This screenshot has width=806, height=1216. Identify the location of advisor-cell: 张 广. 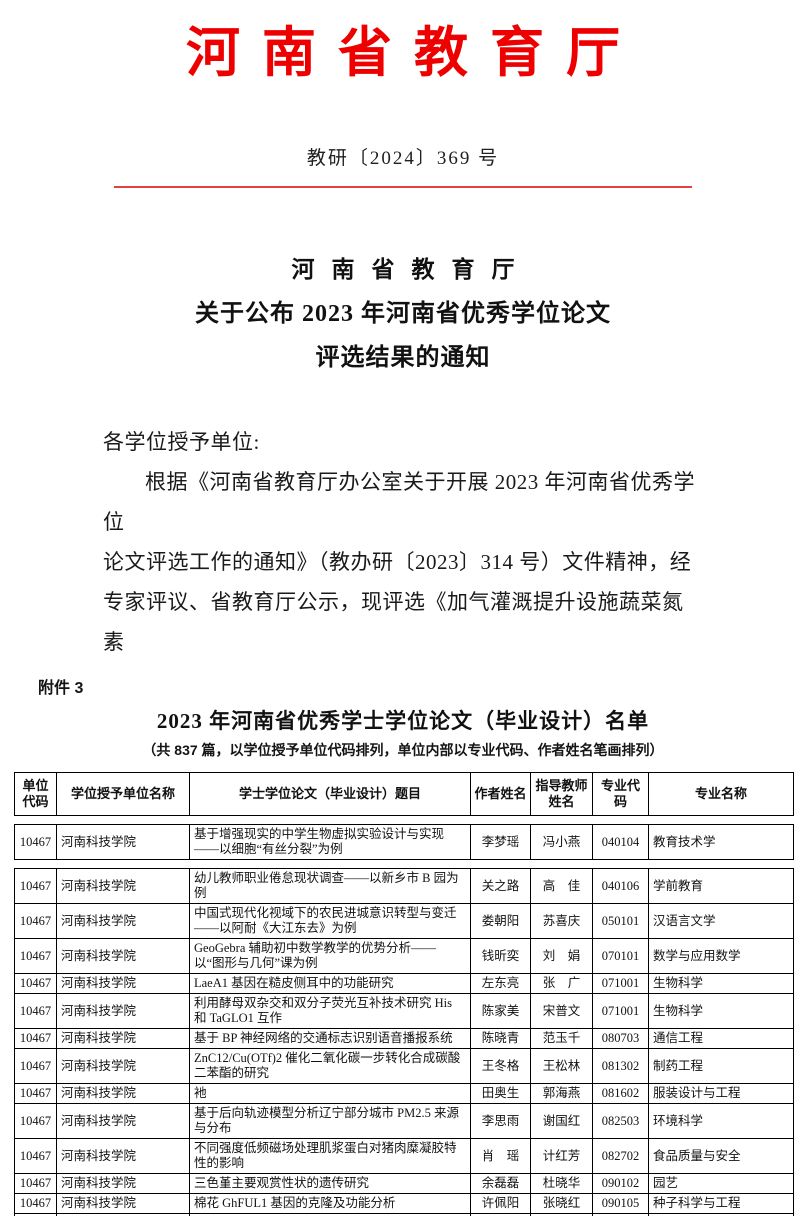
(561, 983).